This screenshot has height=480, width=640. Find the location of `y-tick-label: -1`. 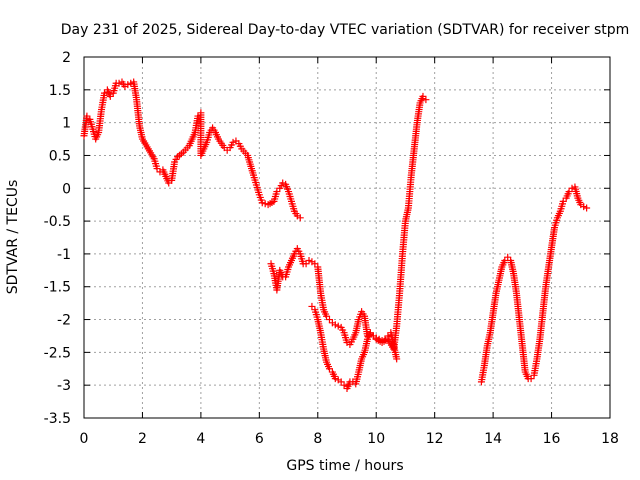

y-tick-label: -1 is located at coordinates (64, 255).